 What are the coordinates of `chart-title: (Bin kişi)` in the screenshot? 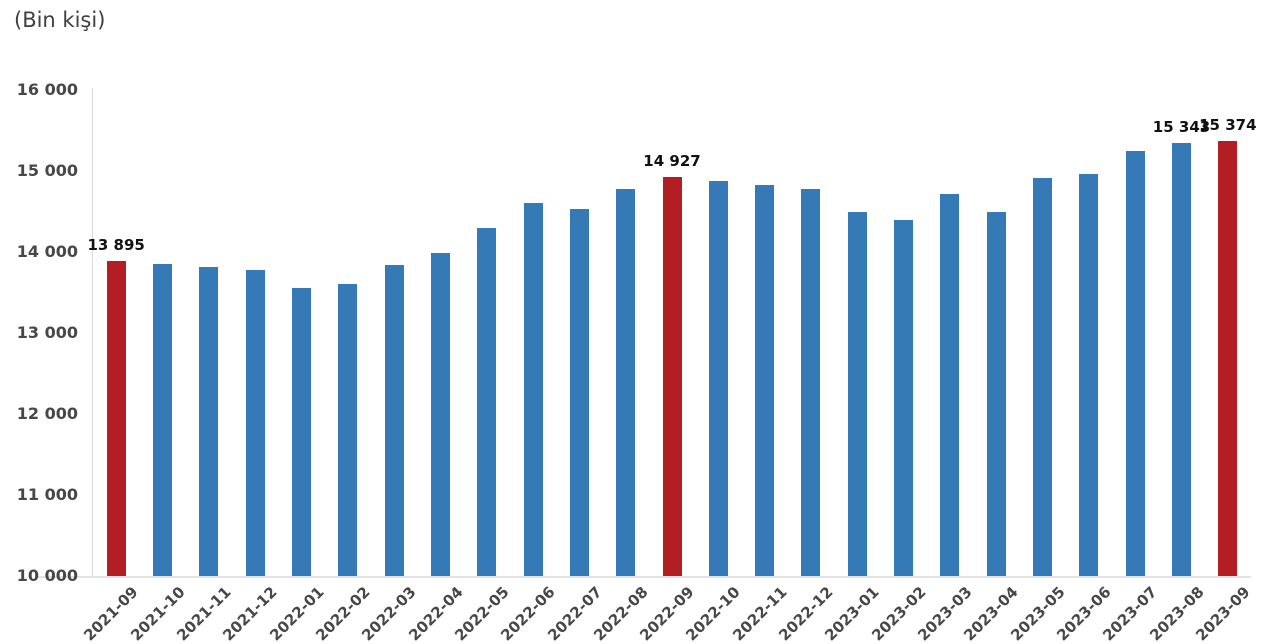 It's located at (60, 20).